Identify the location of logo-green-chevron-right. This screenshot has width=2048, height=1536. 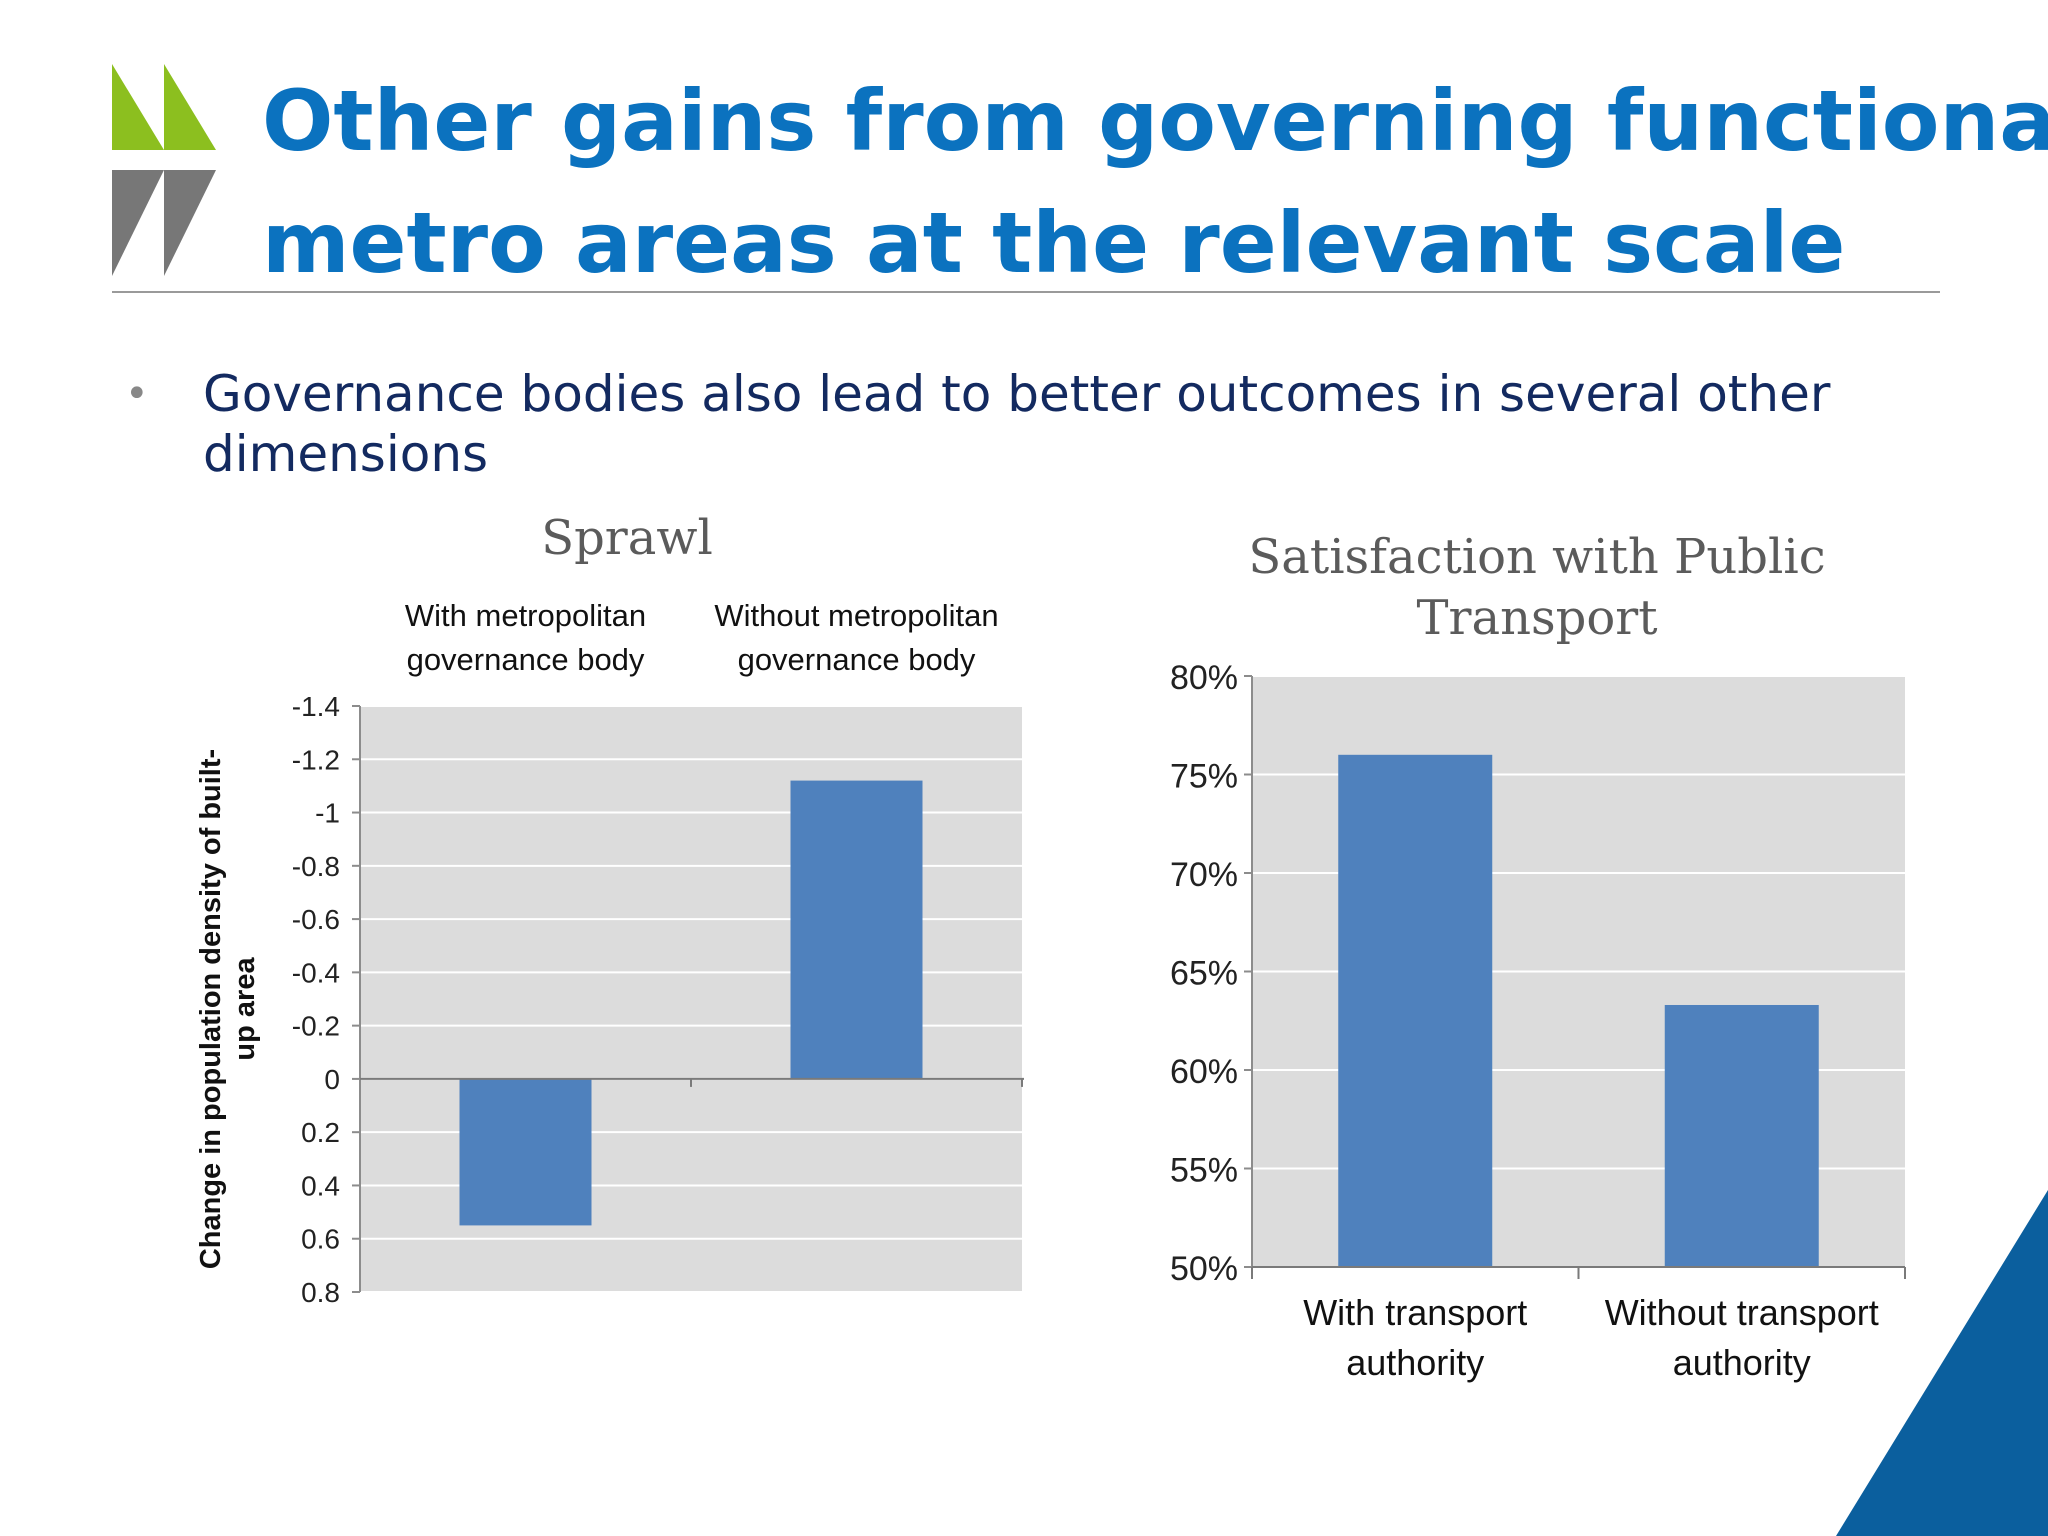
(190, 107).